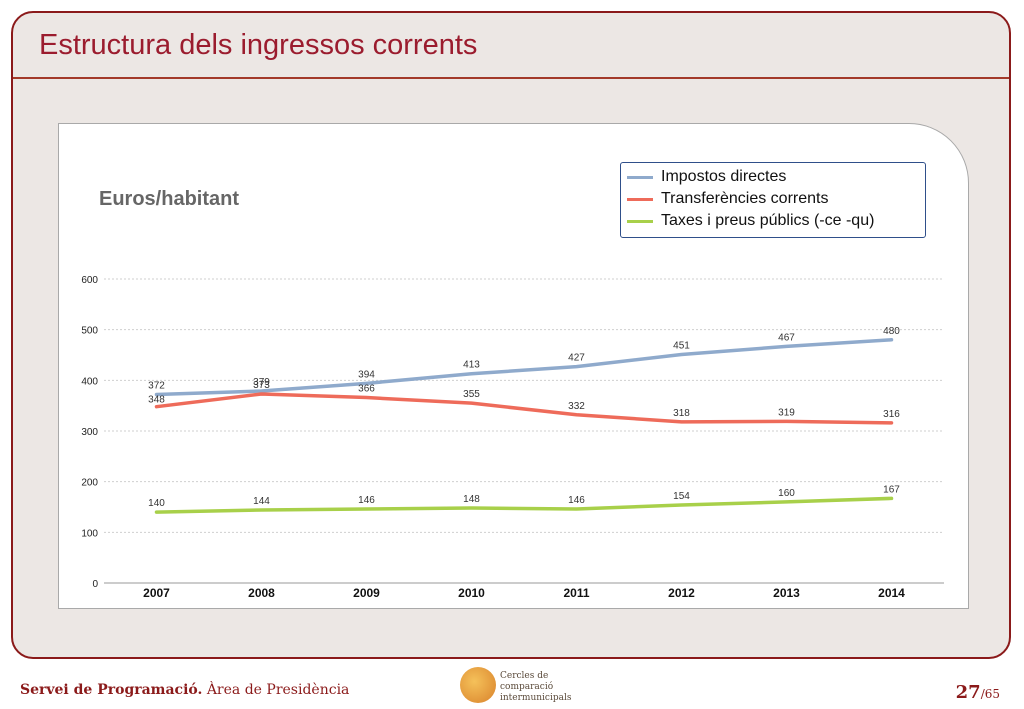 Image resolution: width=1024 pixels, height=709 pixels. I want to click on data-label-taxes-2013: 160, so click(786, 493).